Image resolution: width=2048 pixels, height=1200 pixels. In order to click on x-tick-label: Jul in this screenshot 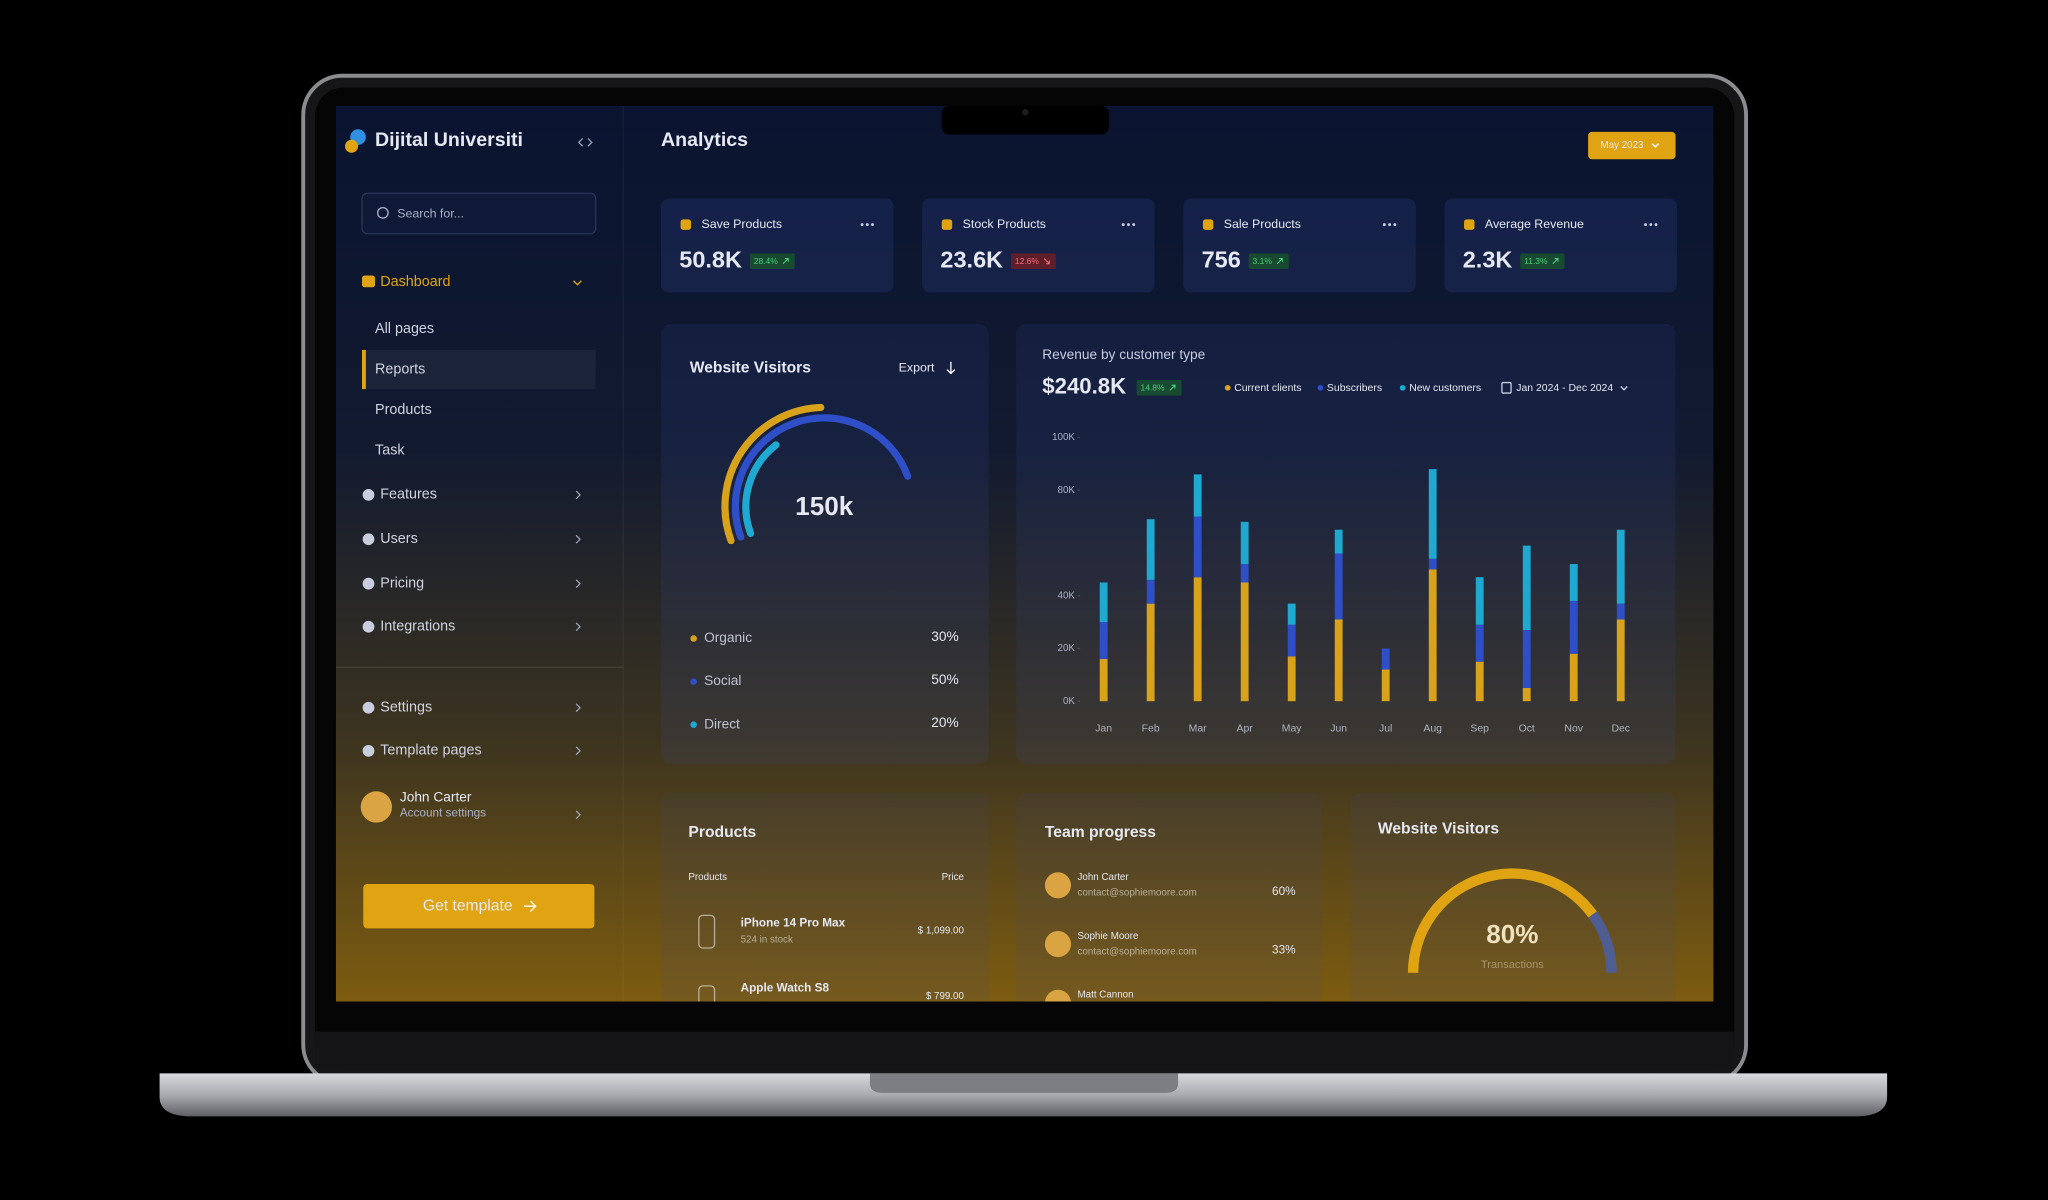, I will do `click(1385, 728)`.